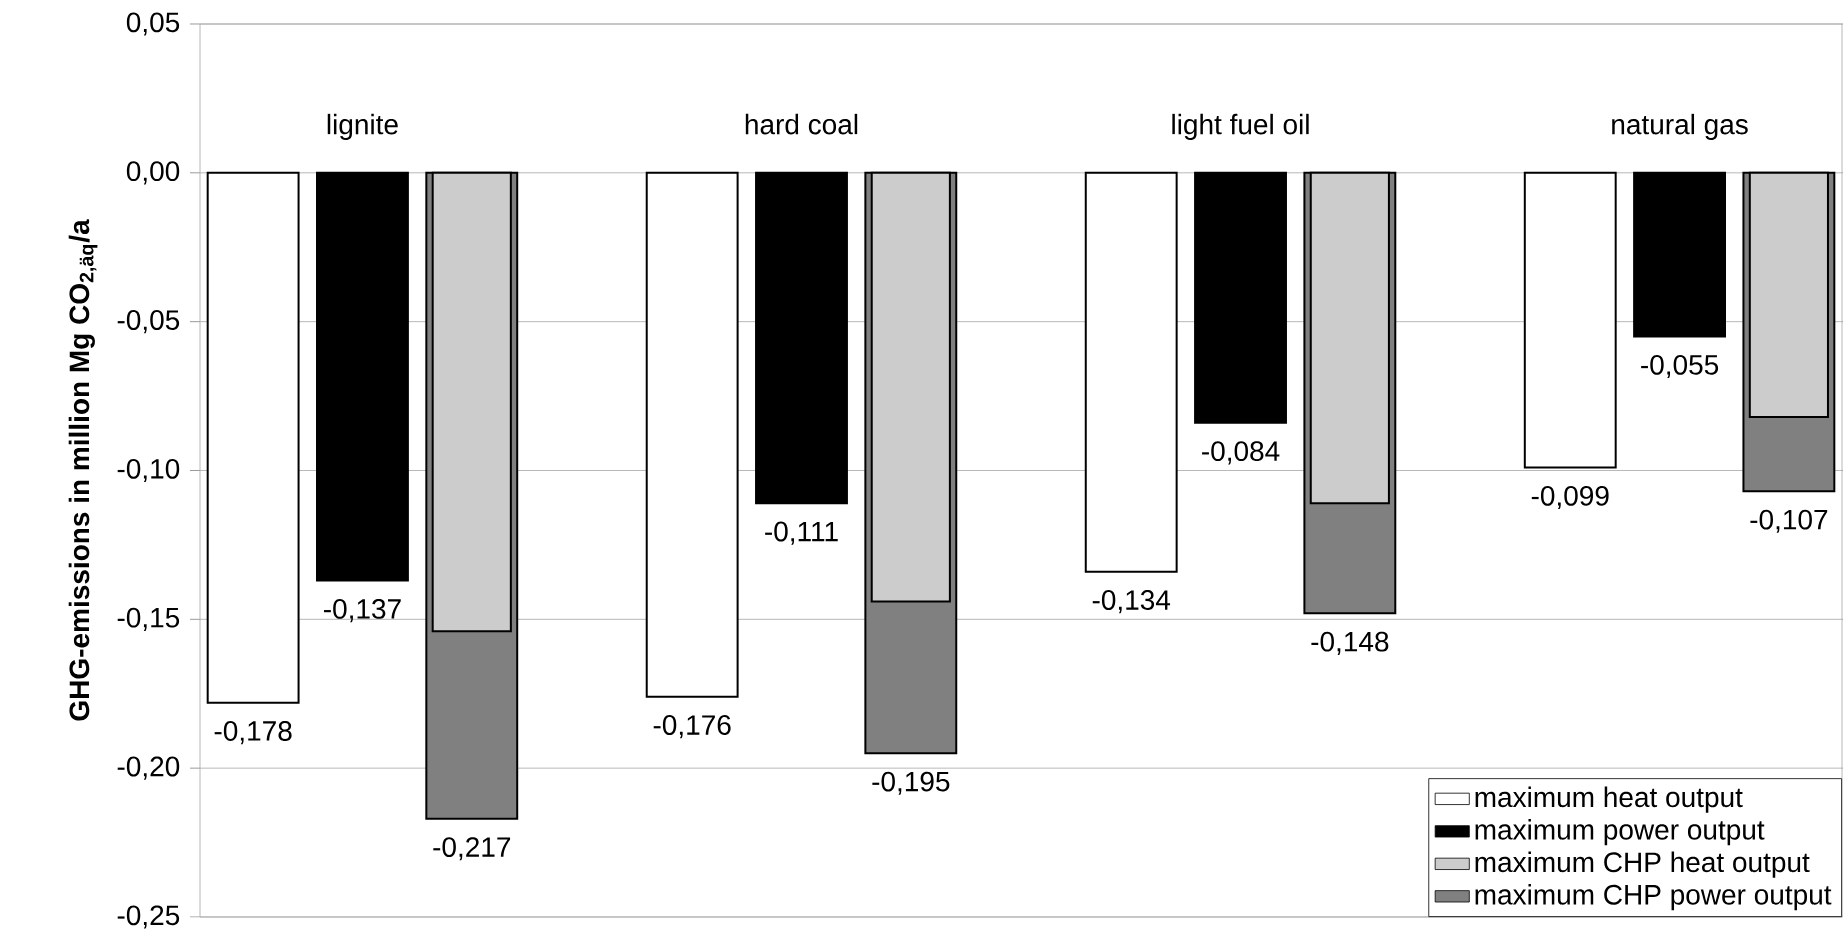 The height and width of the screenshot is (947, 1843). I want to click on data-label: -0,134, so click(1131, 602).